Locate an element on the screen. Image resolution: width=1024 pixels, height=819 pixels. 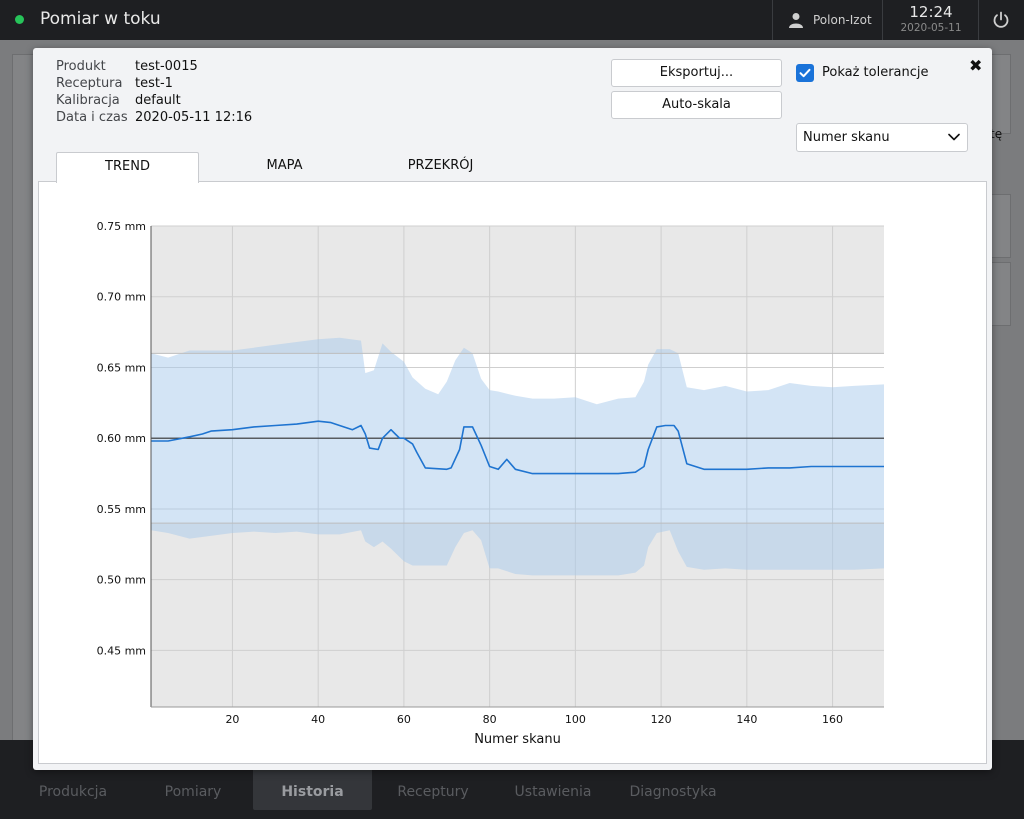
power-icon is located at coordinates (1001, 19).